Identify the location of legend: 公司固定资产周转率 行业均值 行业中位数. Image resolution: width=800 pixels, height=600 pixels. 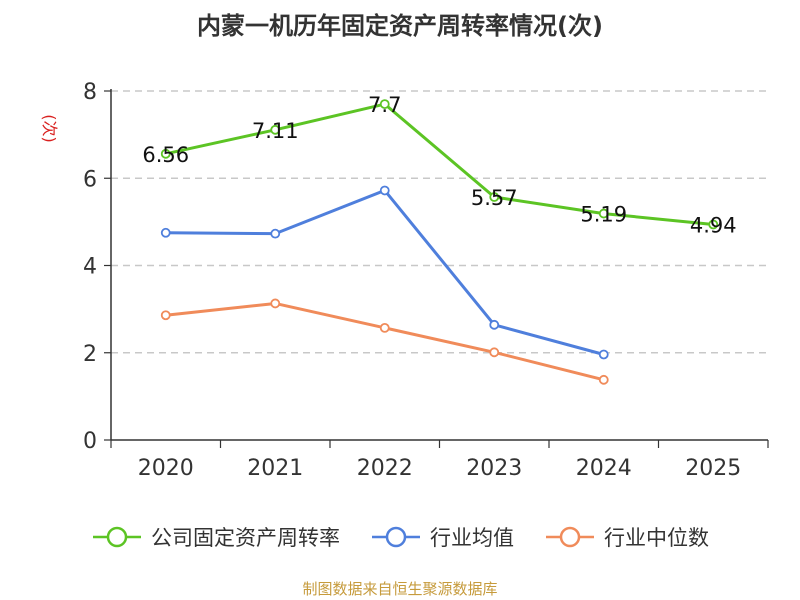
(400, 537).